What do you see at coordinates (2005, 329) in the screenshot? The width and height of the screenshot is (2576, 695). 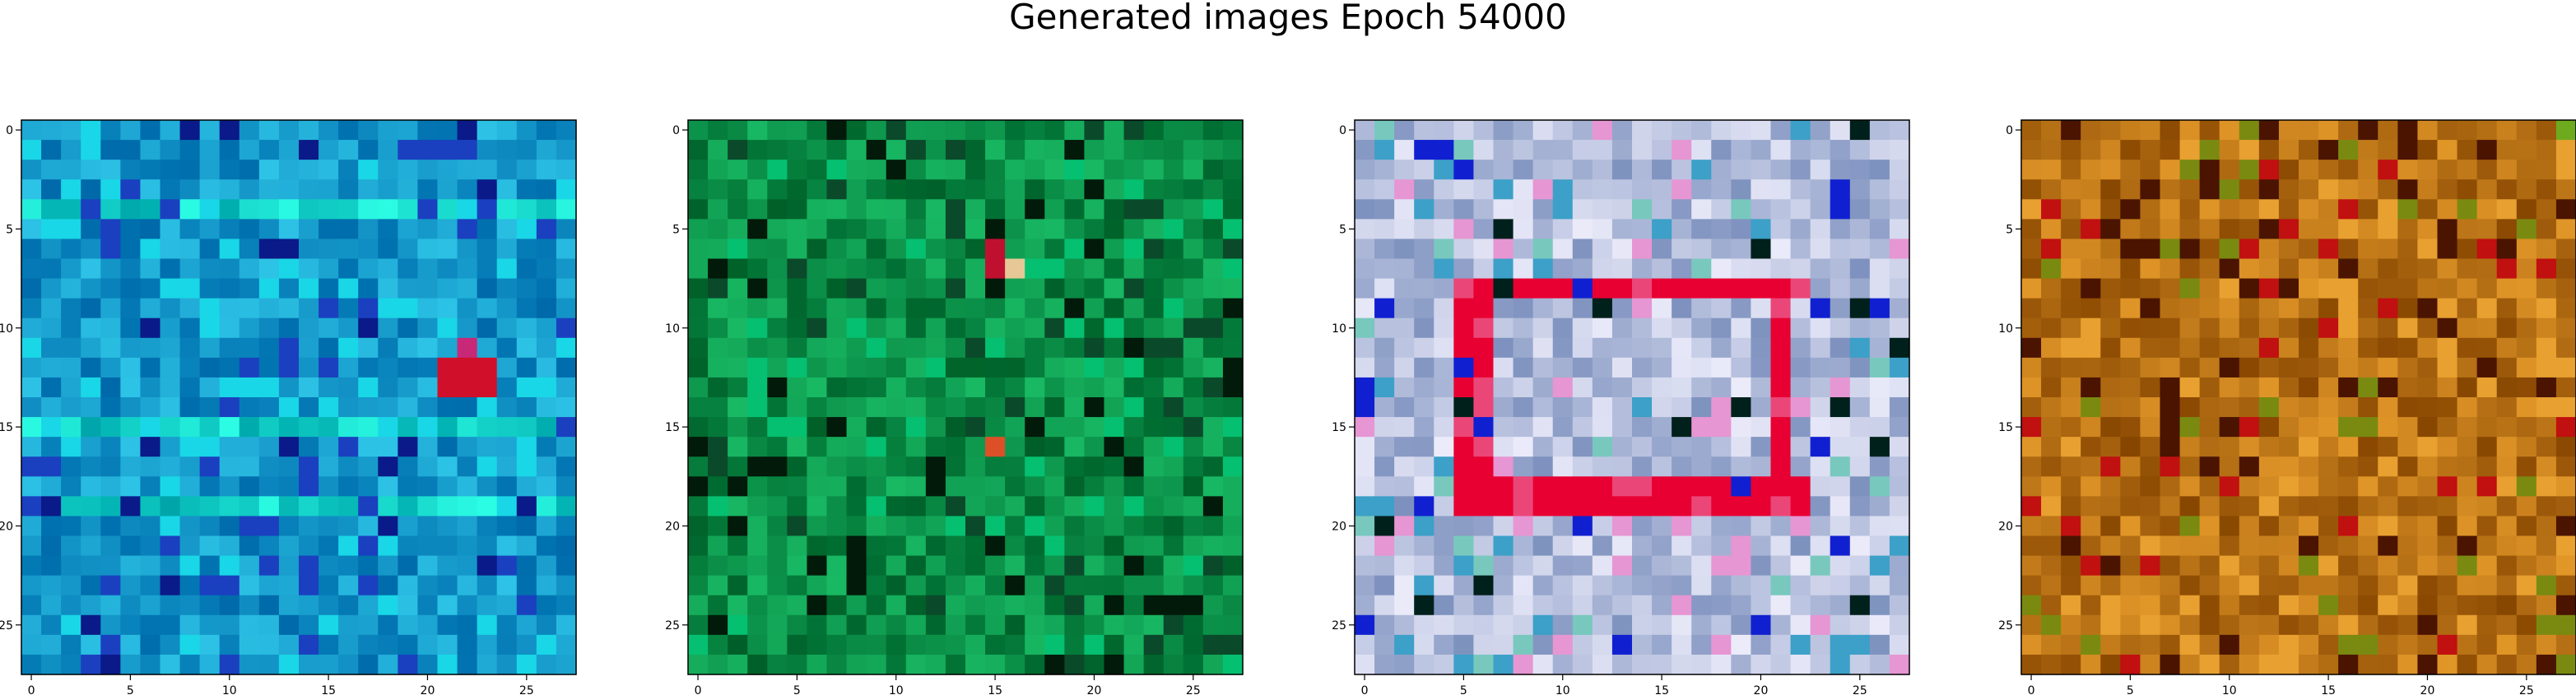 I see `y-tick-label: 10` at bounding box center [2005, 329].